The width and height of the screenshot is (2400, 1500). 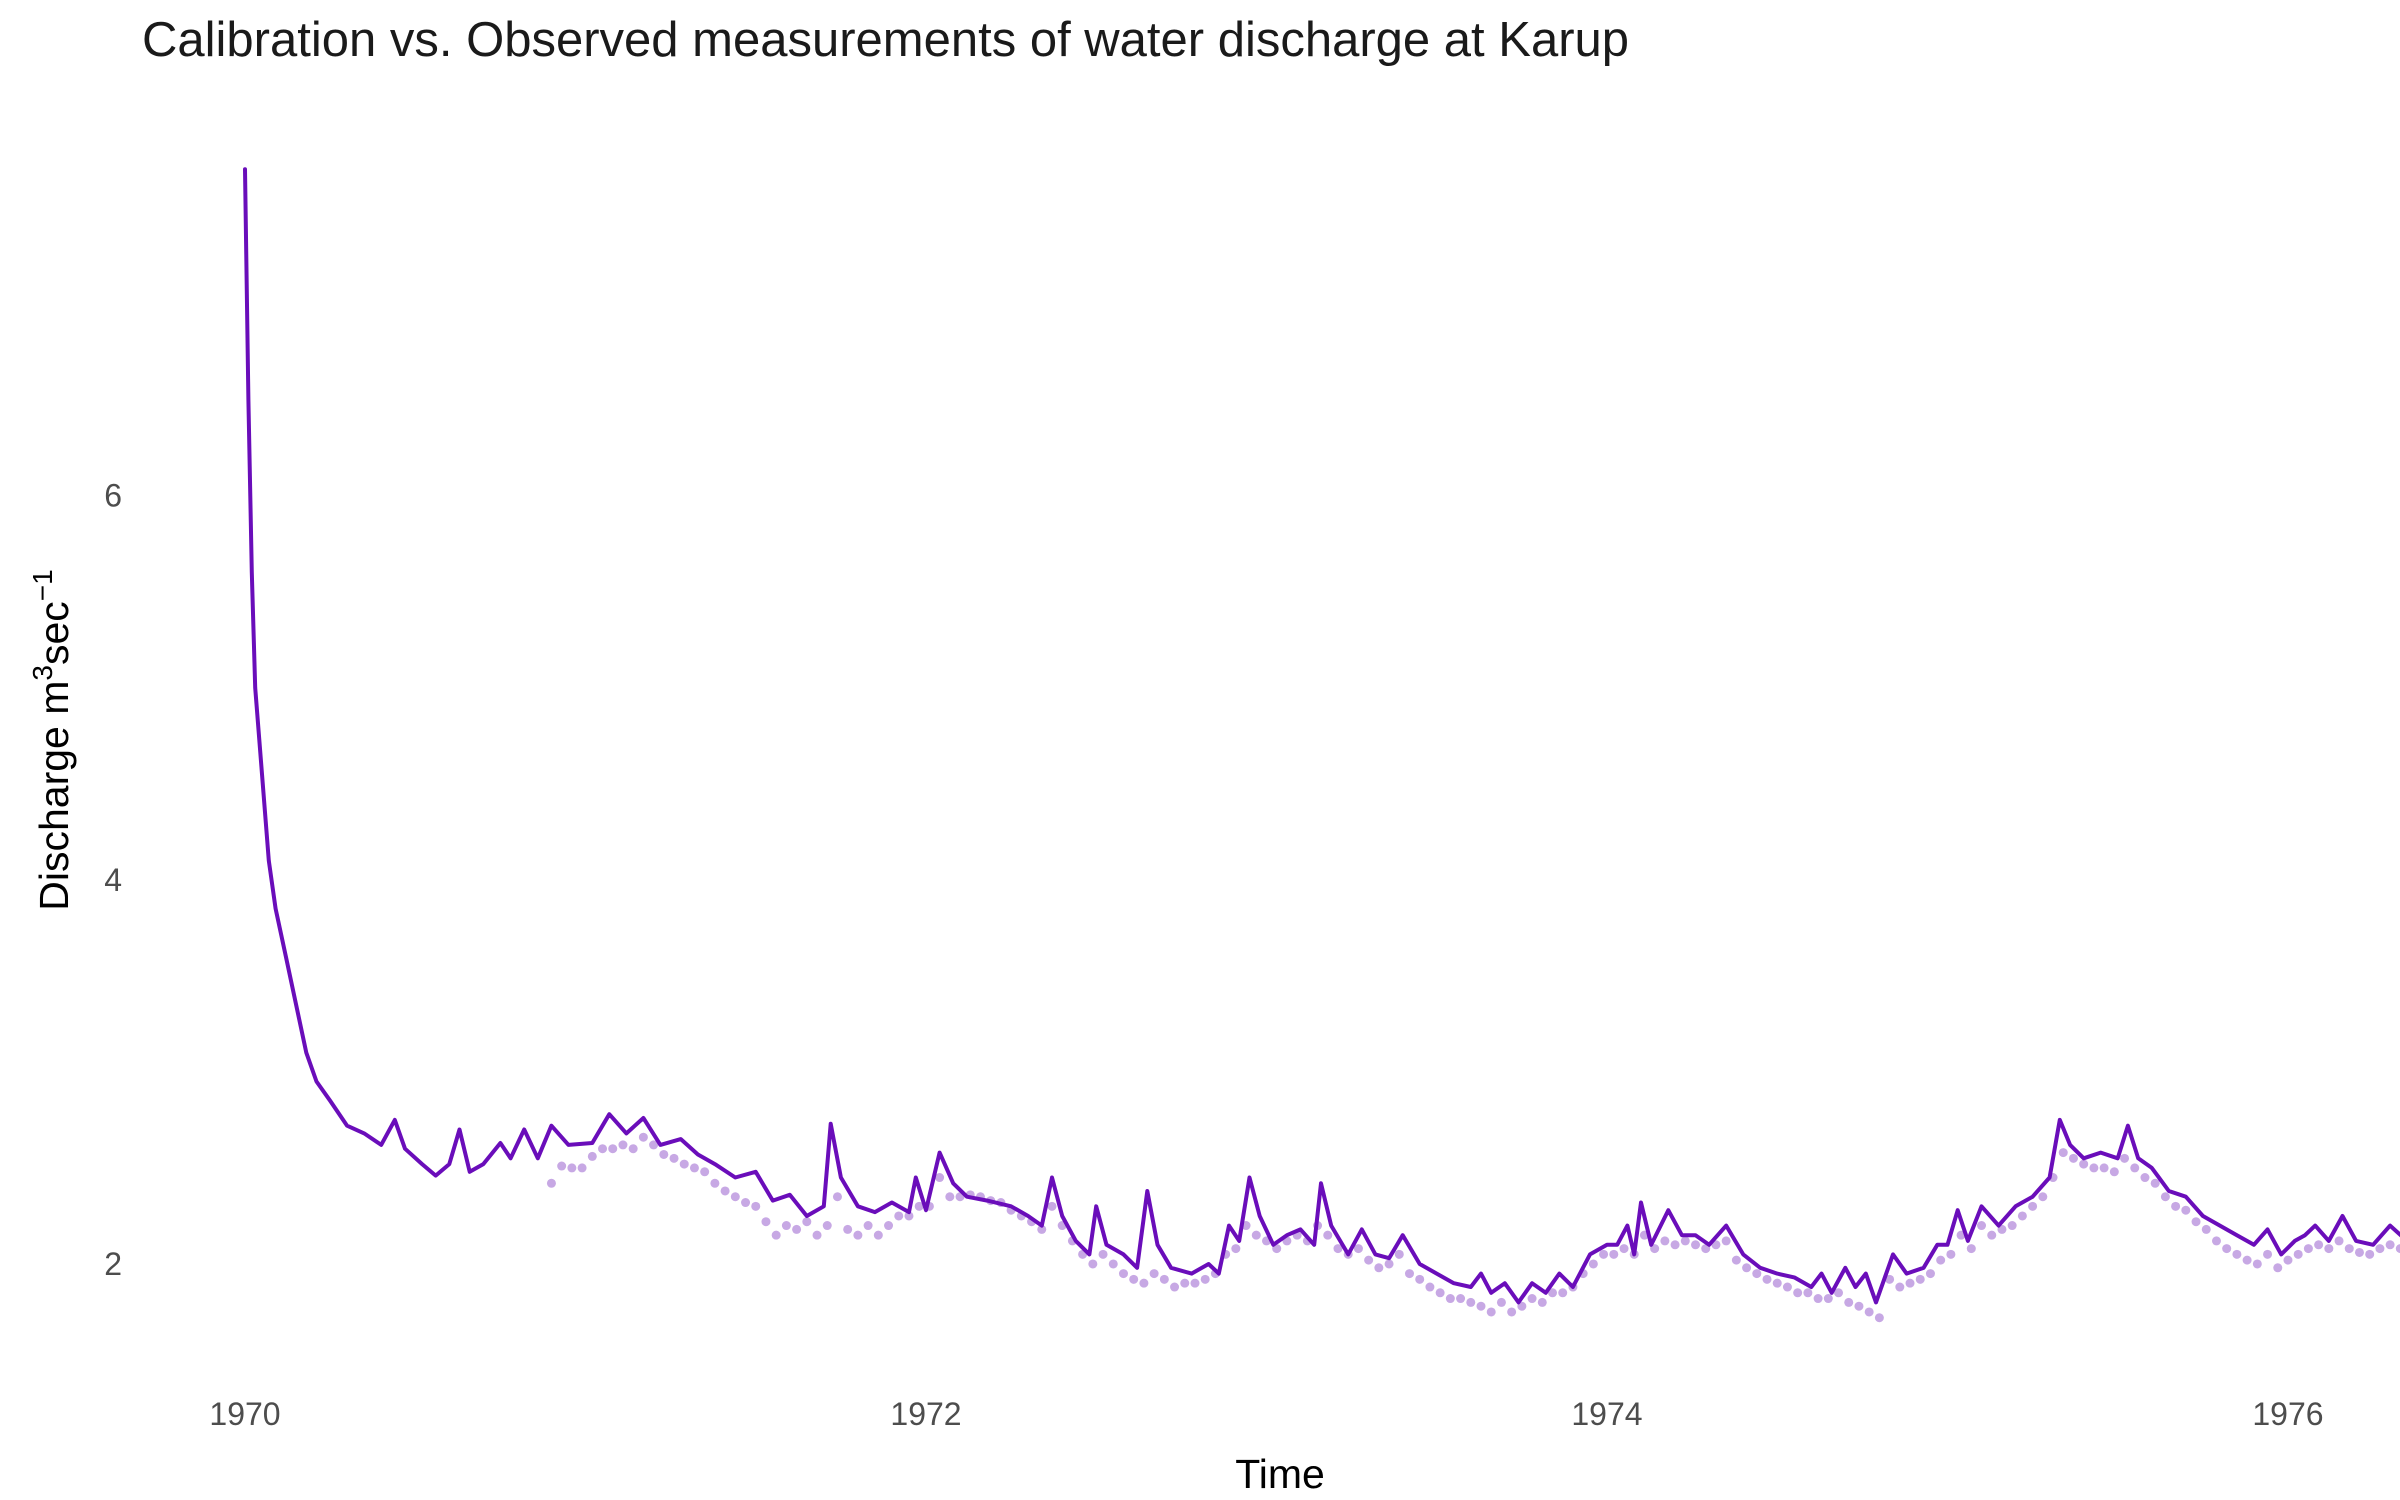 I want to click on y-tick-label: 2, so click(x=113, y=1264).